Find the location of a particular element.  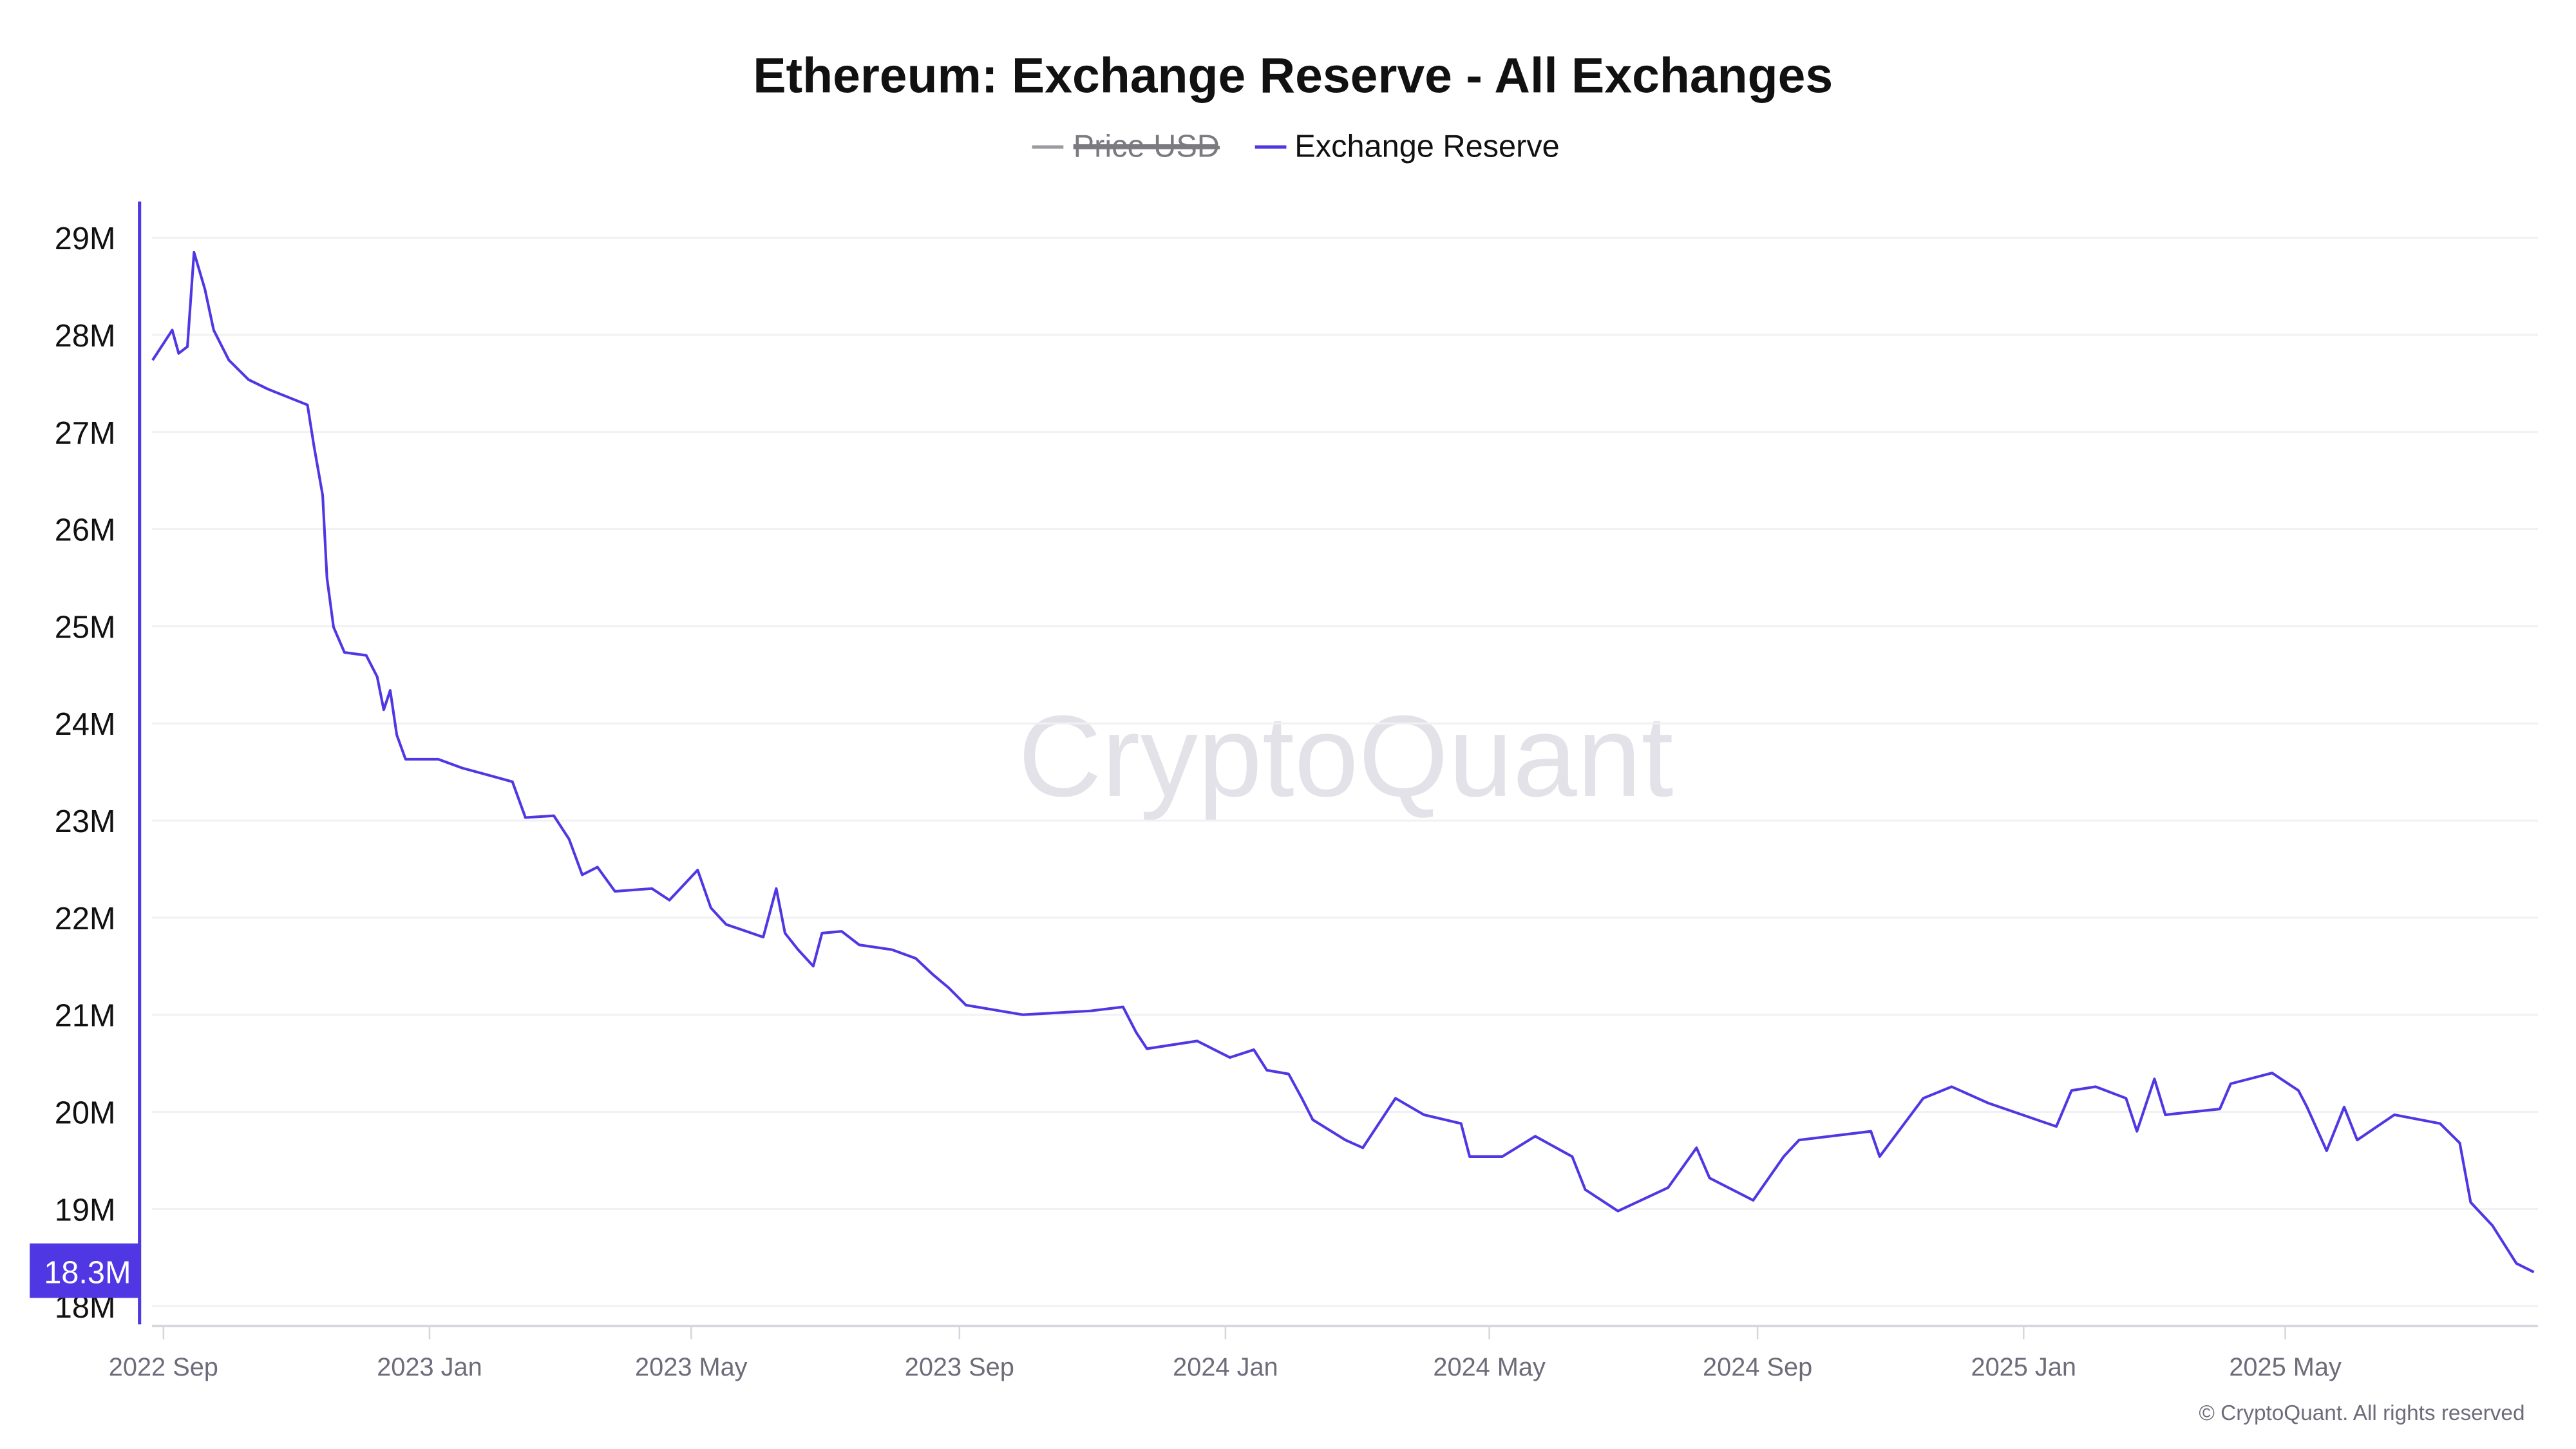

legend-label-price-usd: Price USD is located at coordinates (1147, 147).